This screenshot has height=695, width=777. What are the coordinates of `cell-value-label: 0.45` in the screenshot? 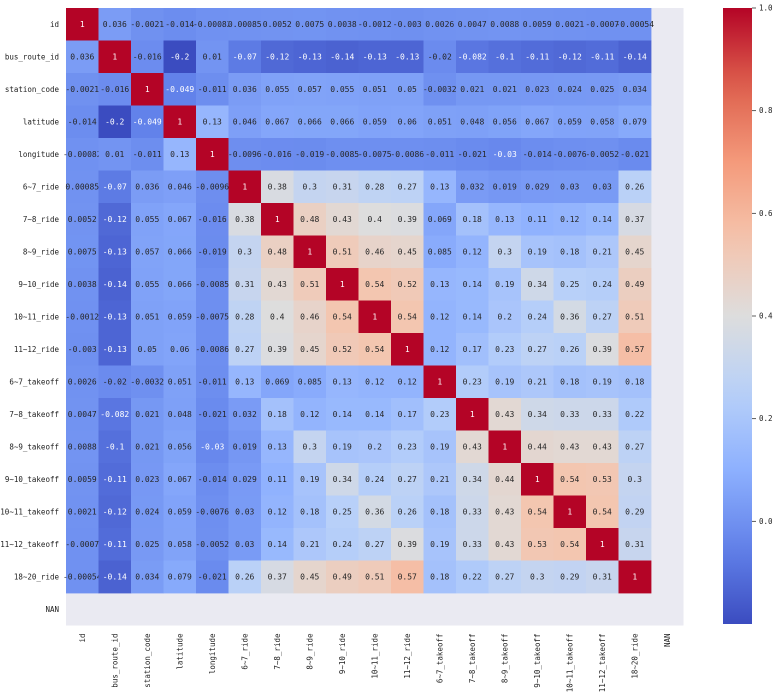 It's located at (407, 251).